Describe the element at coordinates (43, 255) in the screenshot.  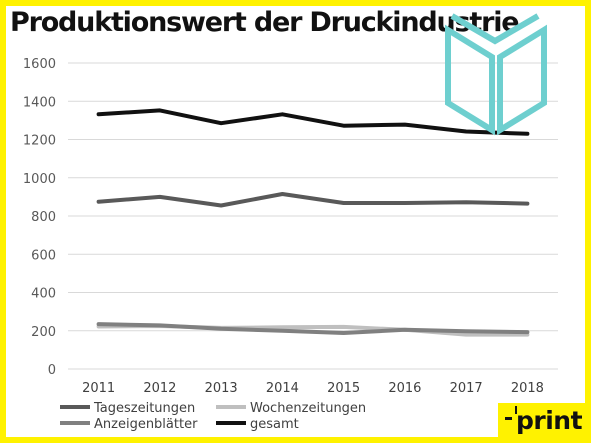
I see `y-tick-label: 600` at that location.